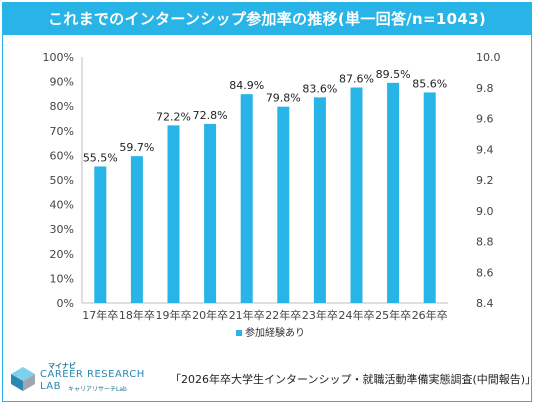  Describe the element at coordinates (58, 57) in the screenshot. I see `y-tick-label: 100%` at that location.